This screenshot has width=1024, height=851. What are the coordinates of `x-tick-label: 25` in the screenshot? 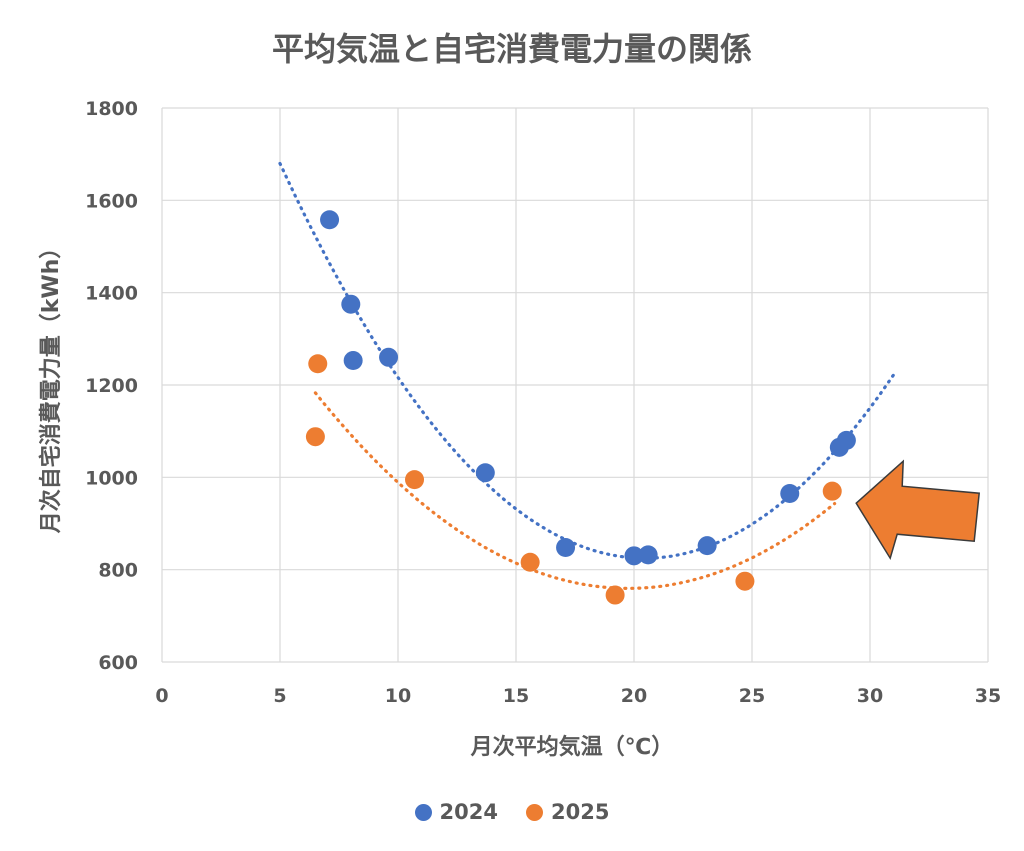 It's located at (752, 696).